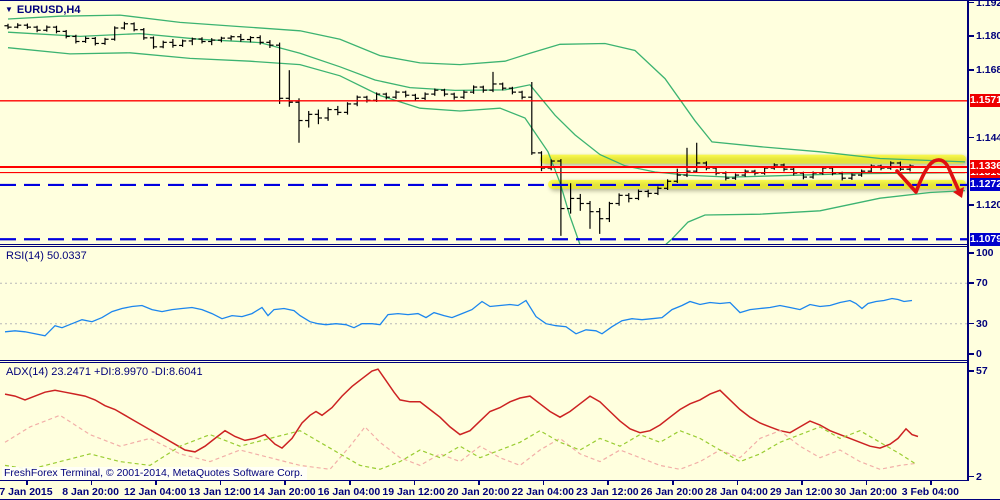  What do you see at coordinates (985, 167) in the screenshot?
I see `price-tag-1.1336: 1.1336` at bounding box center [985, 167].